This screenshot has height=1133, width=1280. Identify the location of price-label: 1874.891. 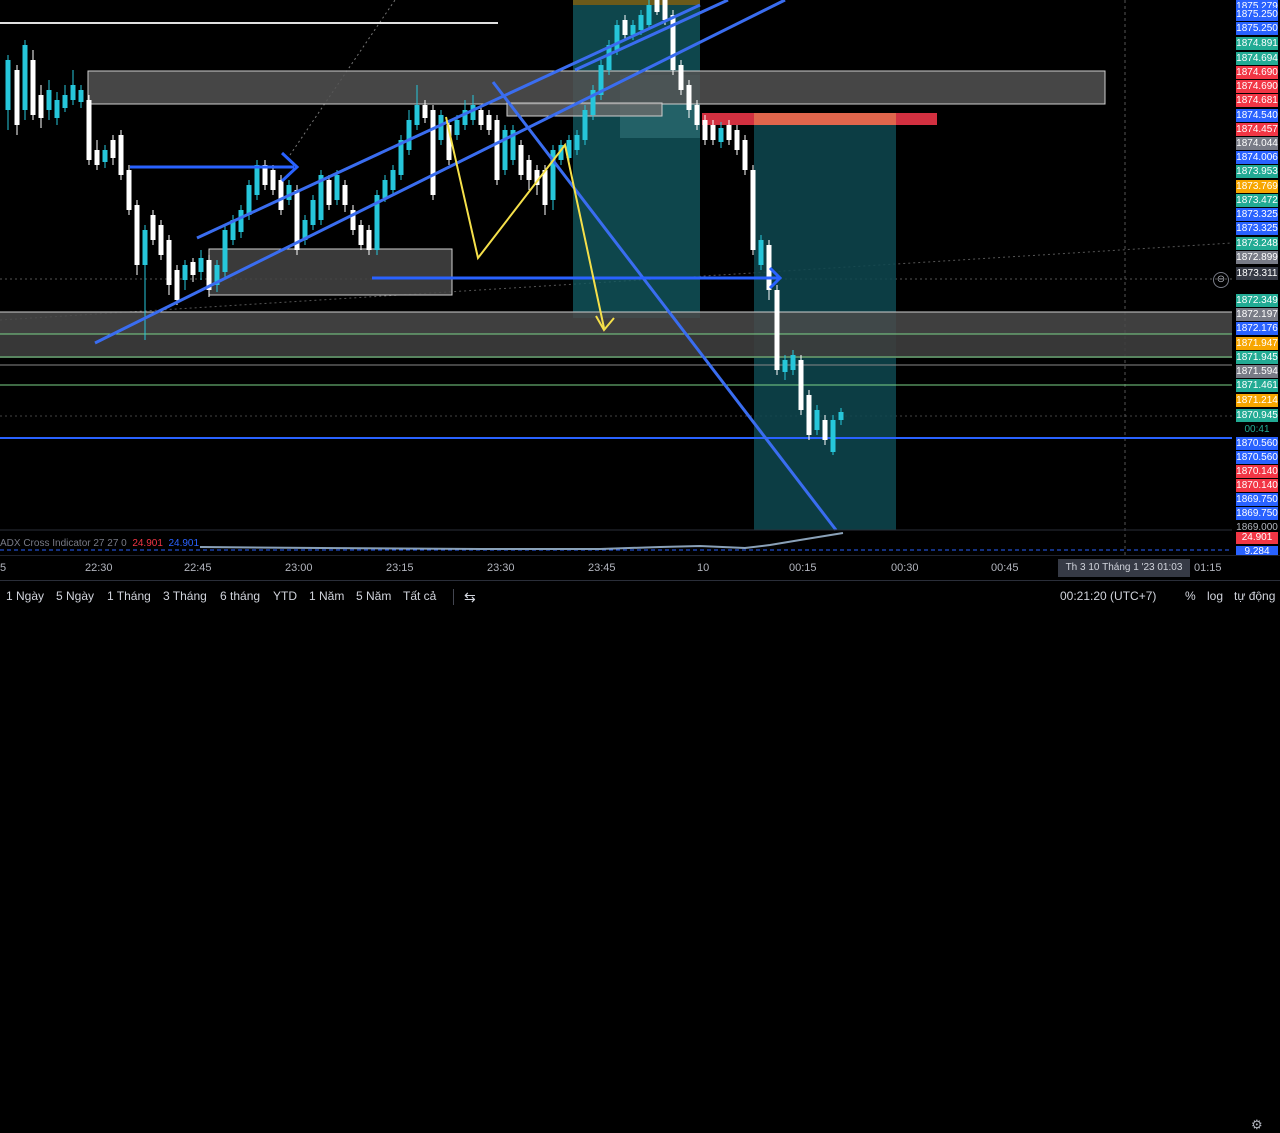
(1257, 43).